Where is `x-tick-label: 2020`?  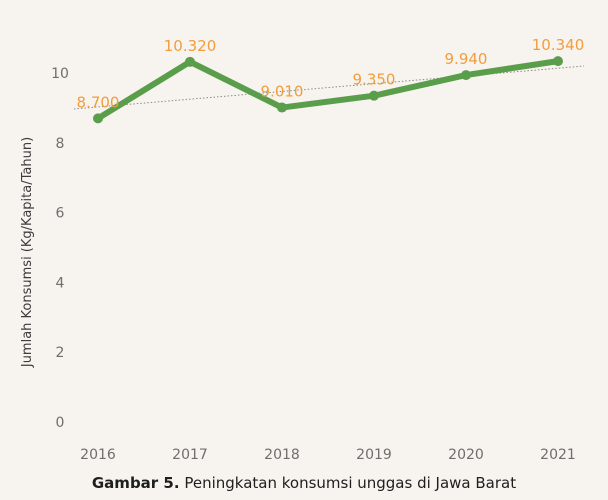 x-tick-label: 2020 is located at coordinates (466, 455).